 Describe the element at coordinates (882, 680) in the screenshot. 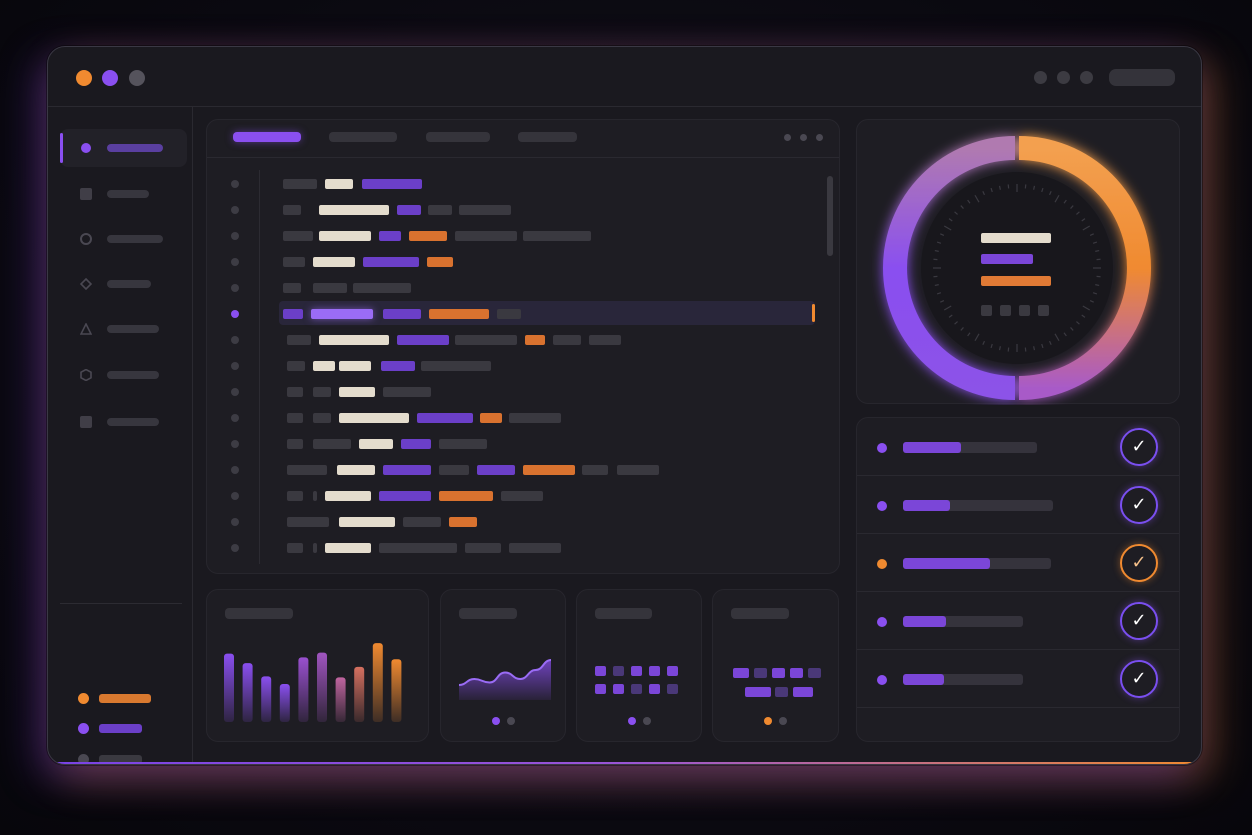

I see `task-status-dot` at that location.